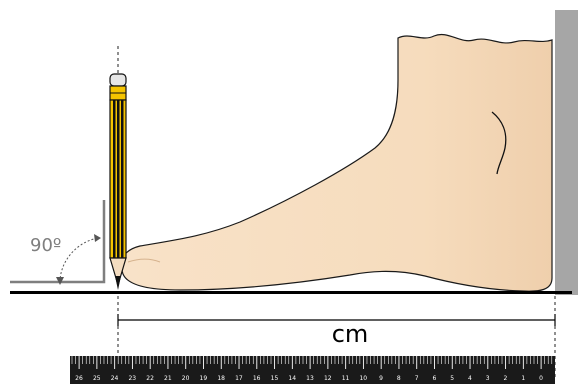 This screenshot has height=386, width=578. I want to click on ruler-number: 6, so click(434, 378).